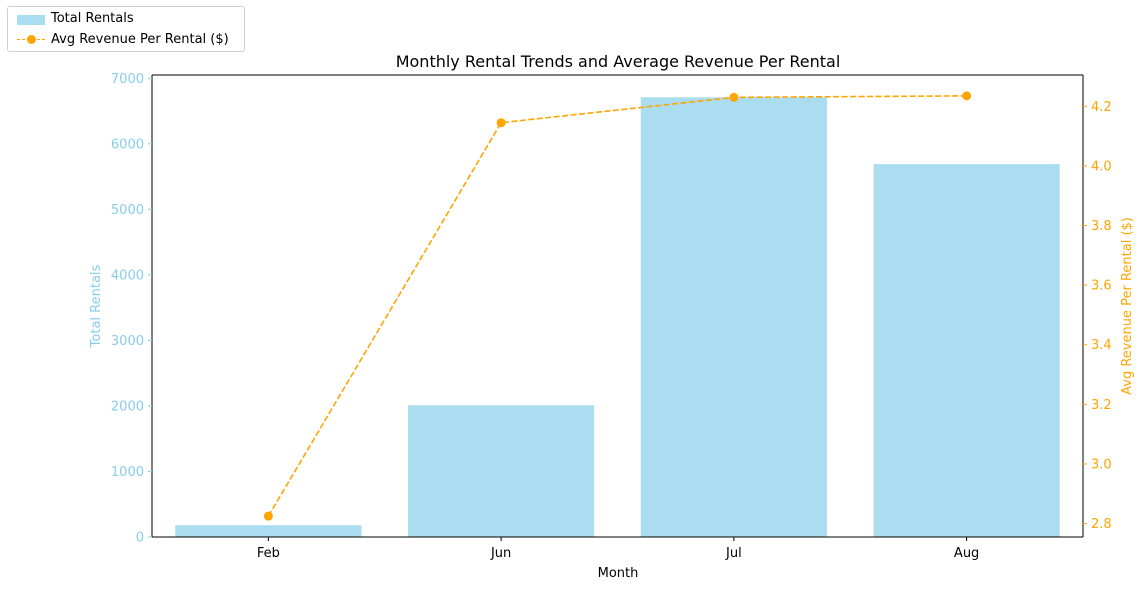 The image size is (1144, 590). Describe the element at coordinates (1101, 524) in the screenshot. I see `right-y-tick-label: 2.8` at that location.